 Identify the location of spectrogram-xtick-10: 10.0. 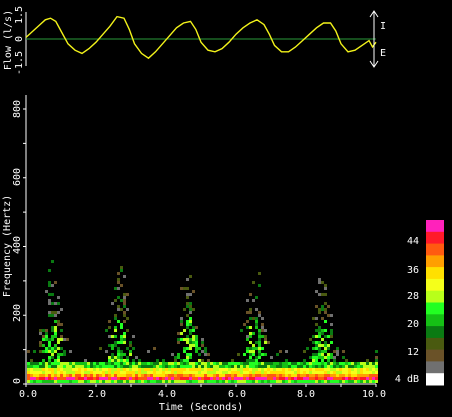
(374, 394).